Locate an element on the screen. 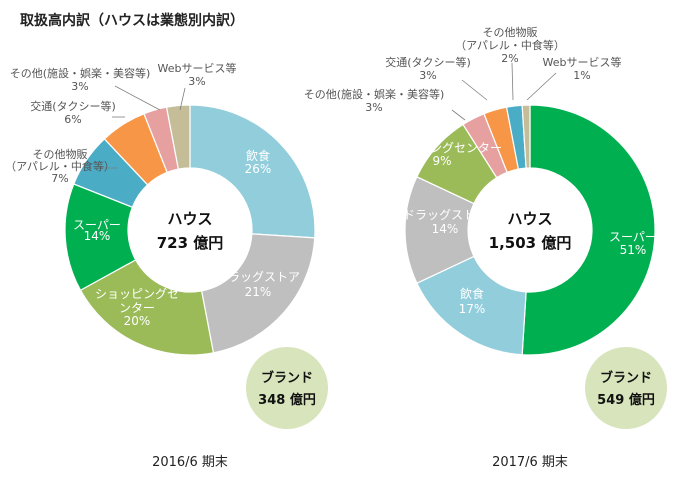  leader-line-その他-施設-娯楽-美容等-2 is located at coordinates (458, 115).